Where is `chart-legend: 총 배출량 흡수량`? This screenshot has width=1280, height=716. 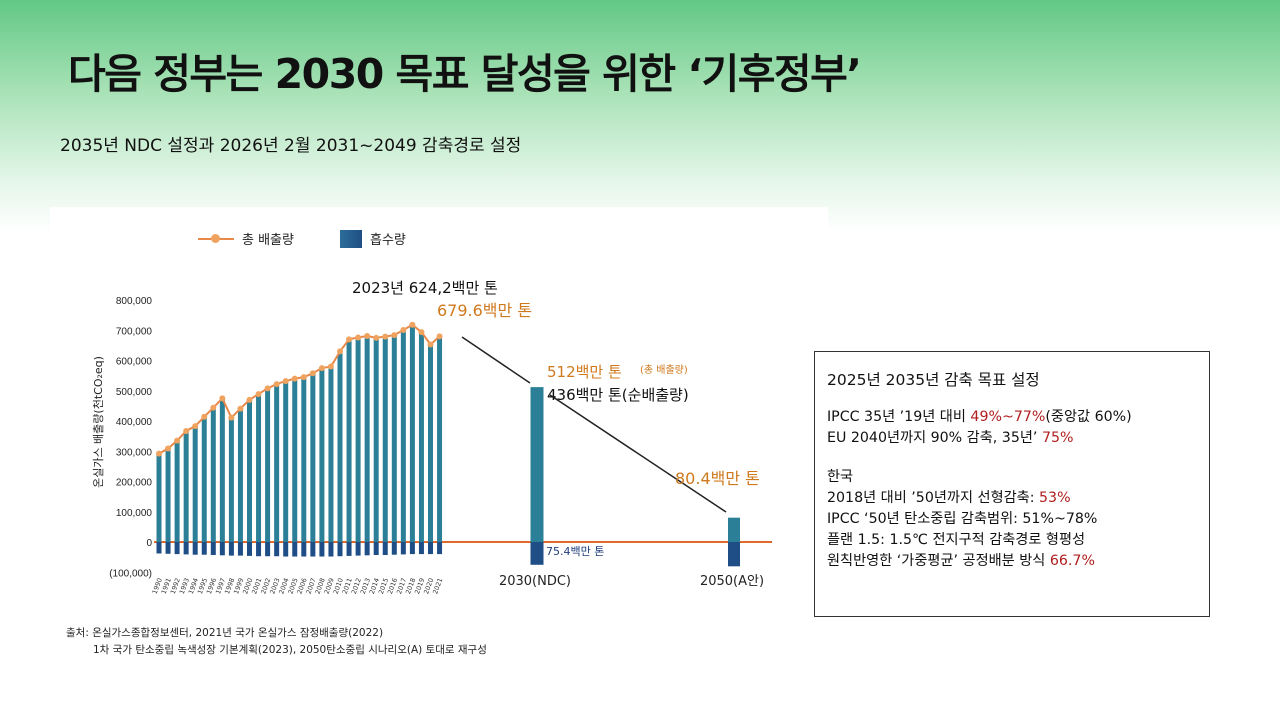
chart-legend: 총 배출량 흡수량 is located at coordinates (302, 238).